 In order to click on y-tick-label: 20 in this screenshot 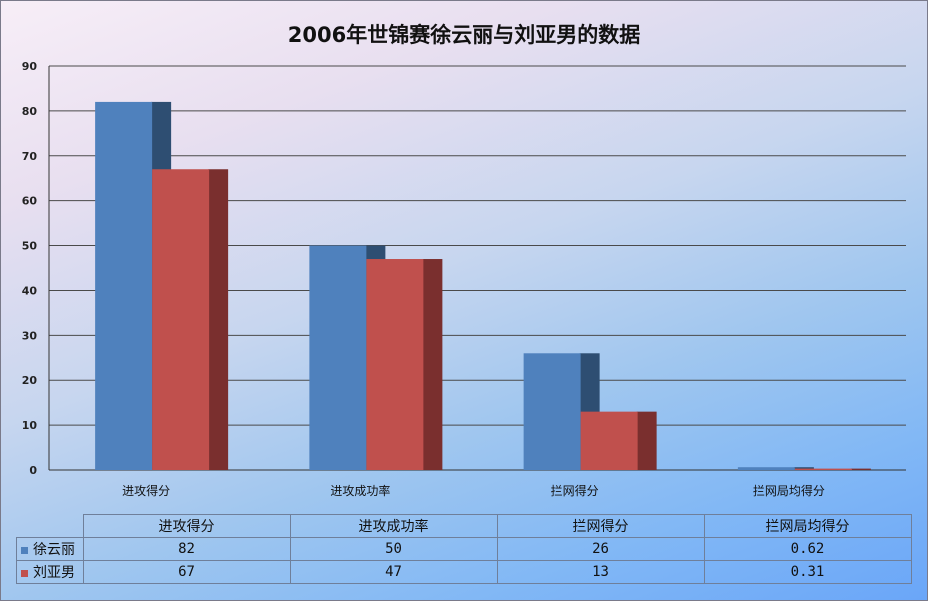, I will do `click(30, 380)`.